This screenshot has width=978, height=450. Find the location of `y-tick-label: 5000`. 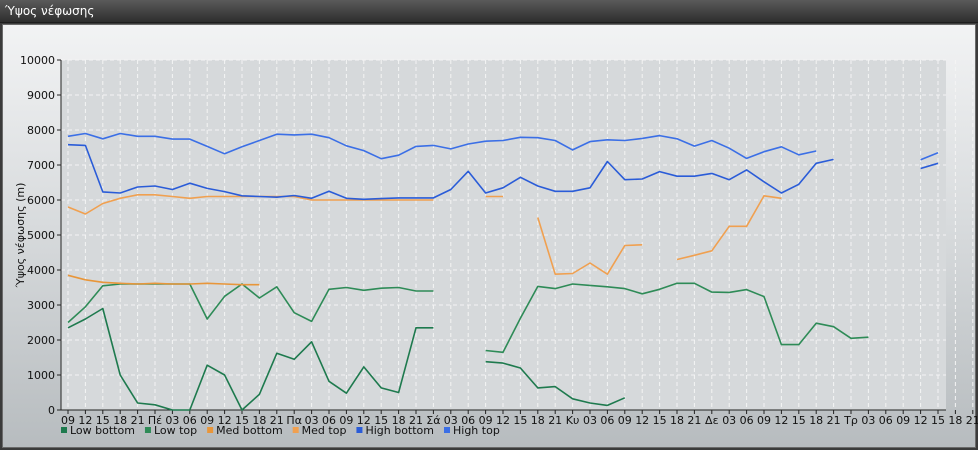

y-tick-label: 5000 is located at coordinates (41, 235).